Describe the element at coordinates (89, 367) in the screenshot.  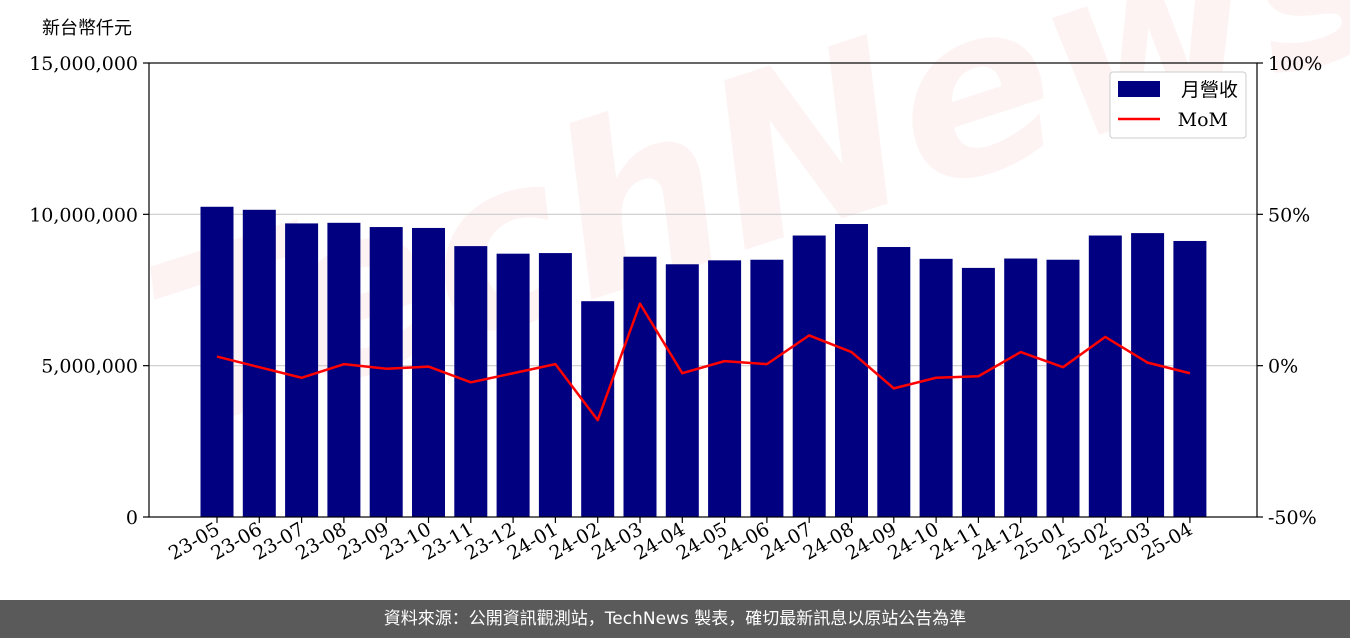
I see `left-tick-label: 5,000,000` at that location.